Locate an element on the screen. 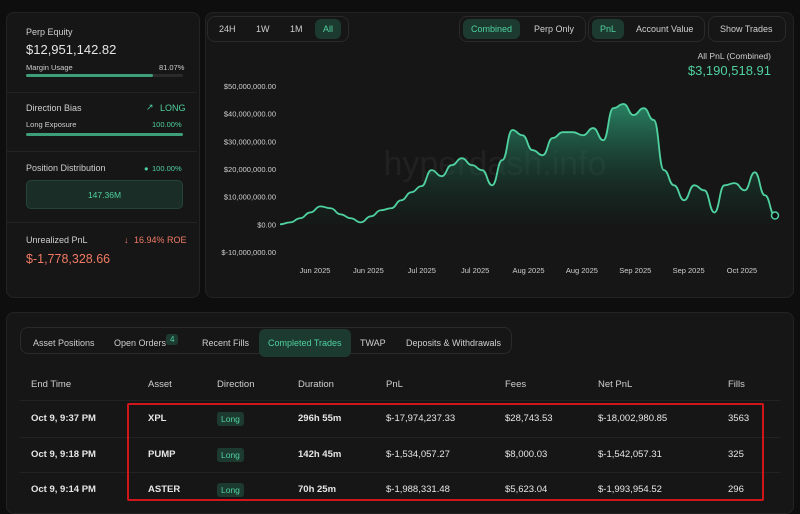 The height and width of the screenshot is (514, 800). column-header-text: Asset is located at coordinates (160, 384).